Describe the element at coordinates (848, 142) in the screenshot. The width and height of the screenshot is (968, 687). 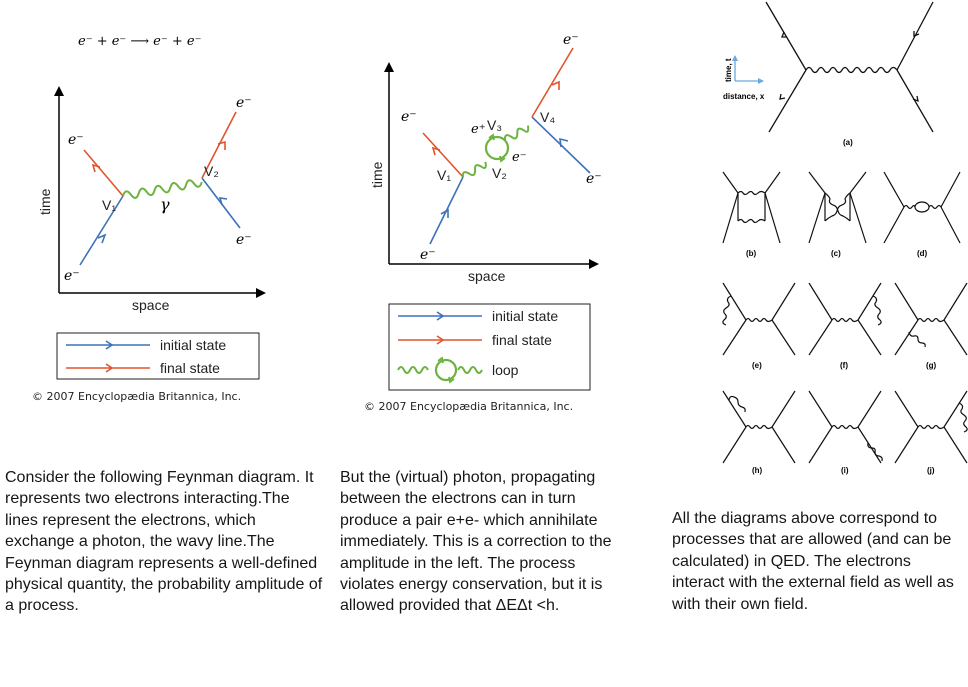
I see `panel-label-a: (a)` at that location.